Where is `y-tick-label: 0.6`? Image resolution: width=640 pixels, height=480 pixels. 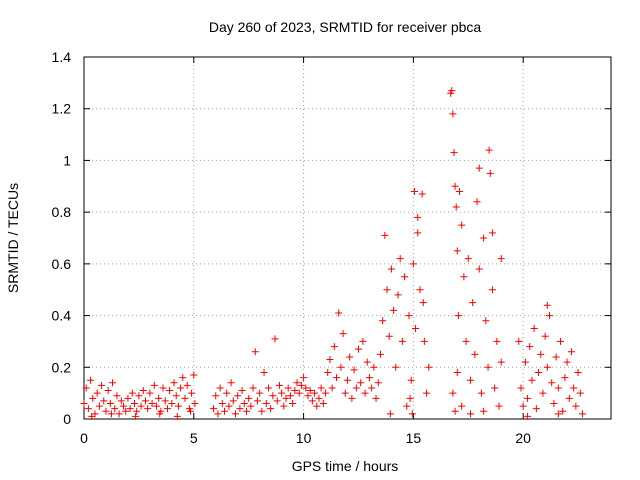
y-tick-label: 0.6 is located at coordinates (62, 264).